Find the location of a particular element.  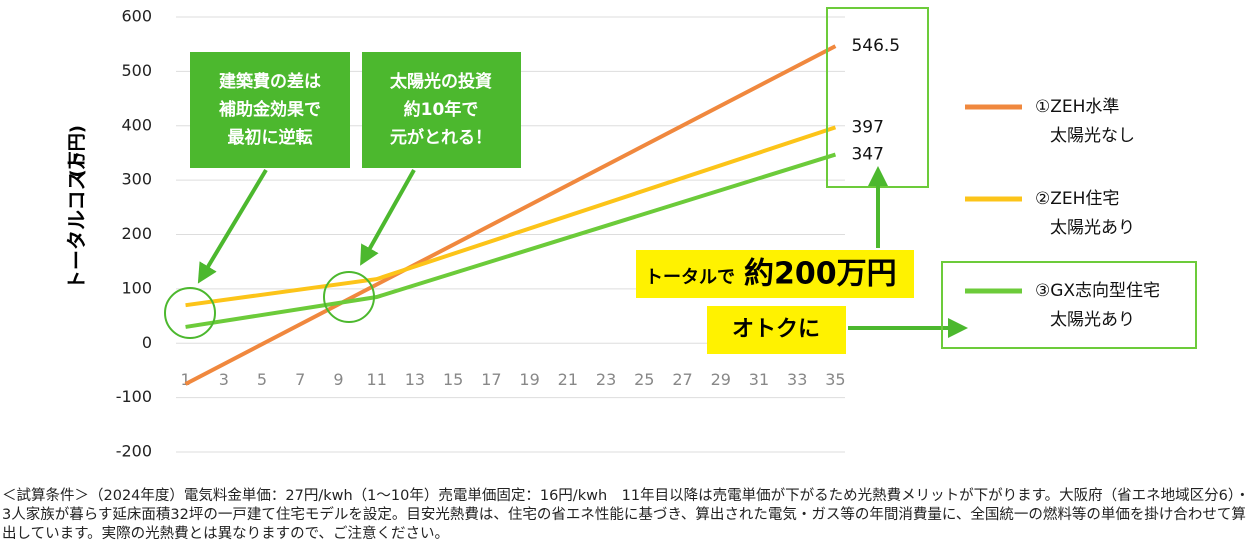

callout-text: 補助金効果で is located at coordinates (269, 109).